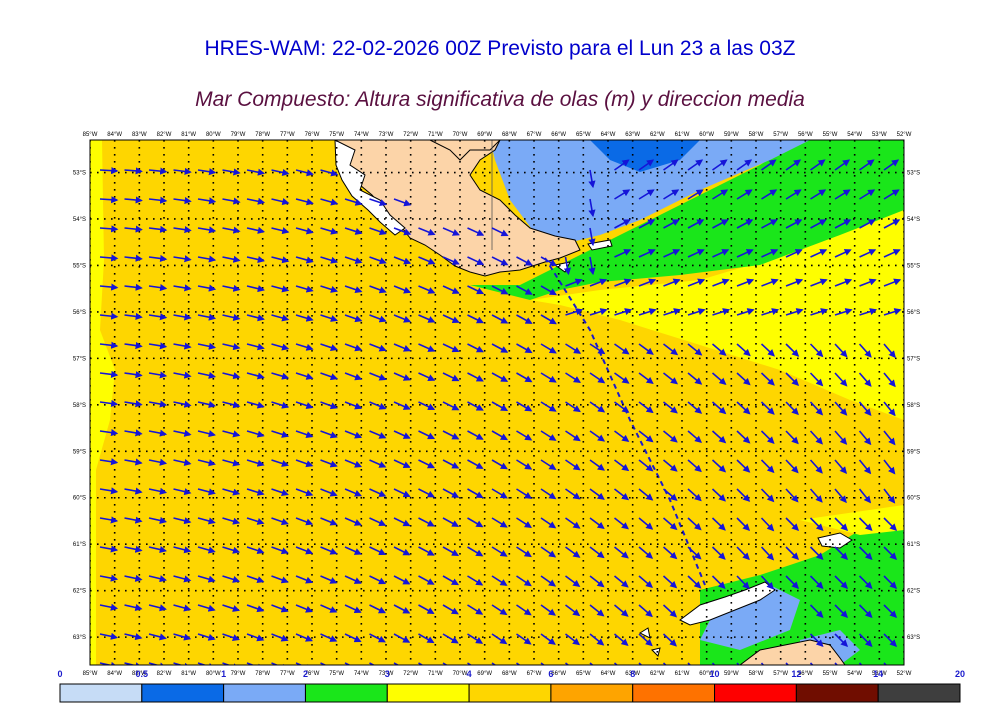 This screenshot has height=707, width=1000. Describe the element at coordinates (904, 135) in the screenshot. I see `lon-label-top: 52°W` at that location.